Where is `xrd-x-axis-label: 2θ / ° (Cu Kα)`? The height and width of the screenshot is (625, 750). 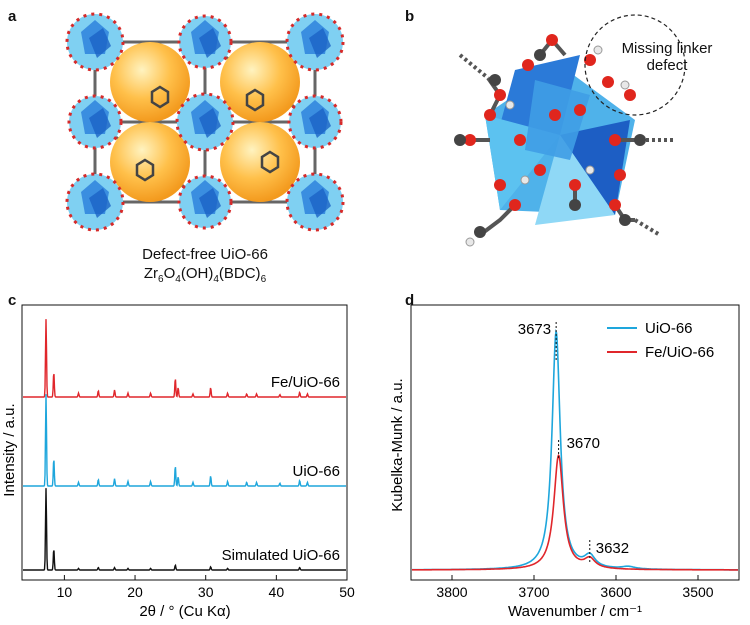 xrd-x-axis-label: 2θ / ° (Cu Kα) is located at coordinates (184, 611).